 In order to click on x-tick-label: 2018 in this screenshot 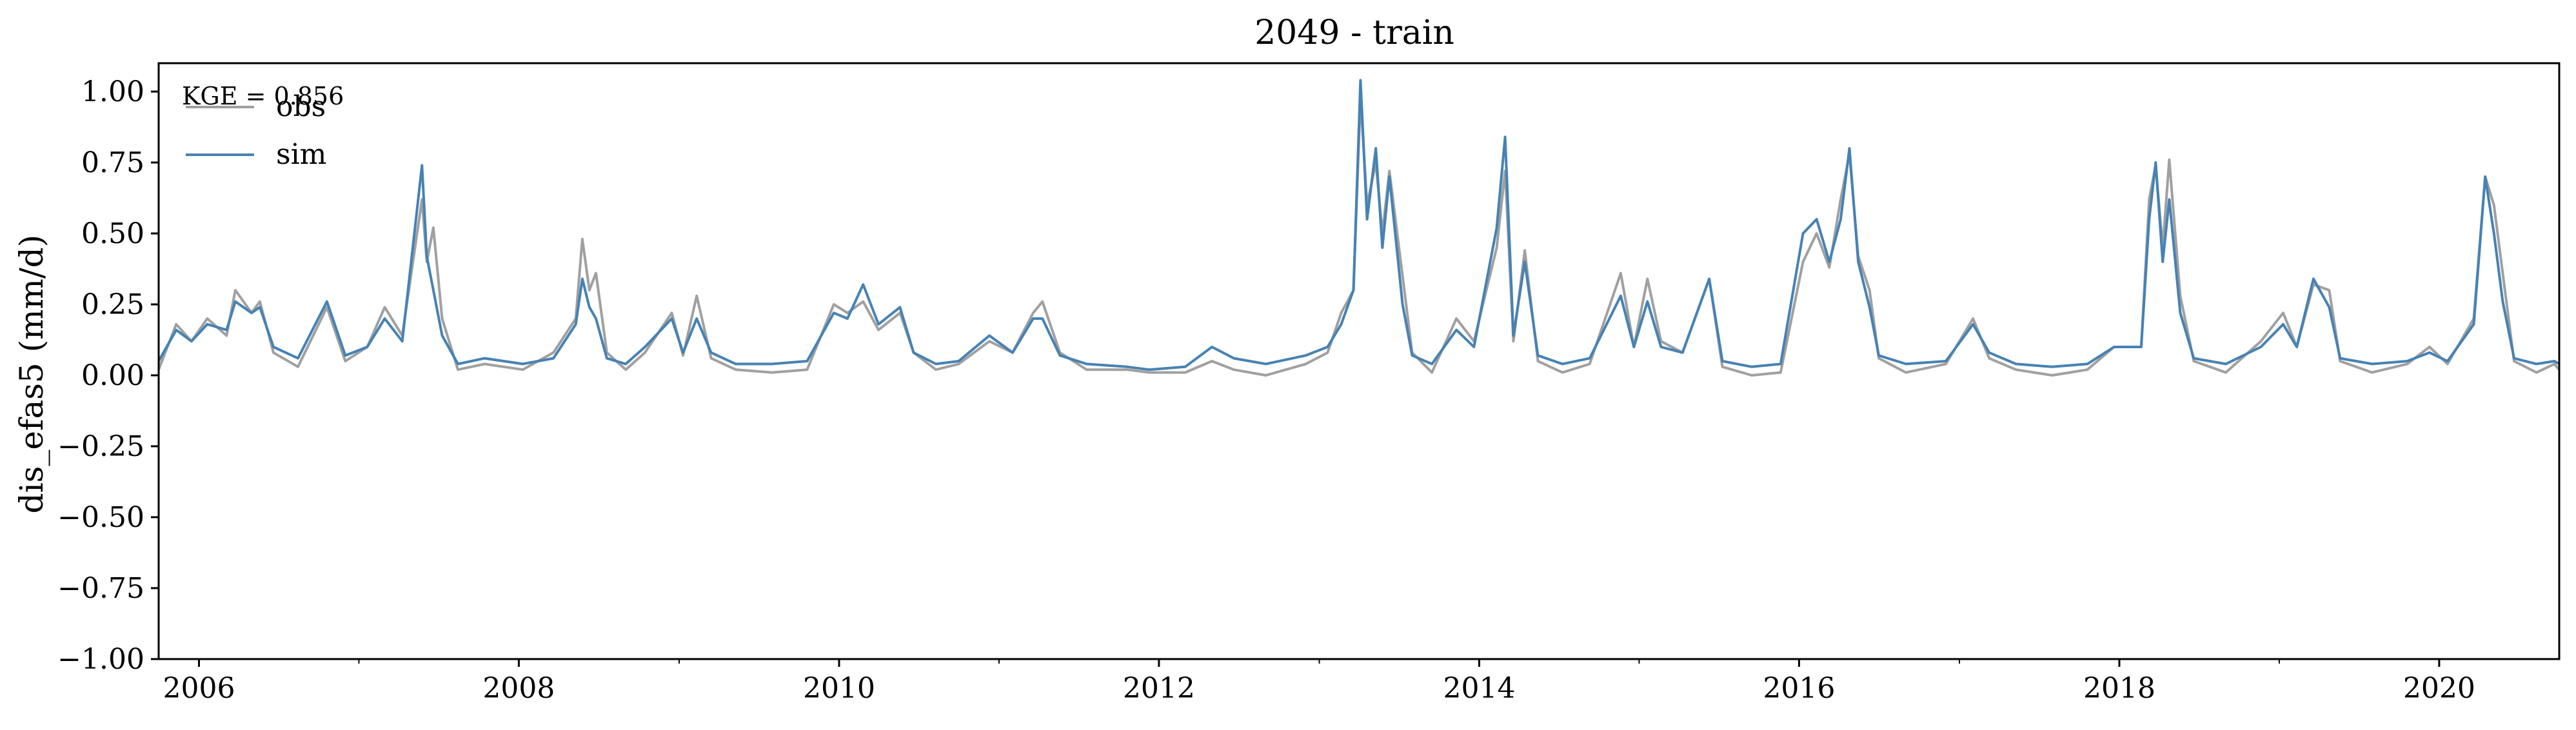, I will do `click(2119, 689)`.